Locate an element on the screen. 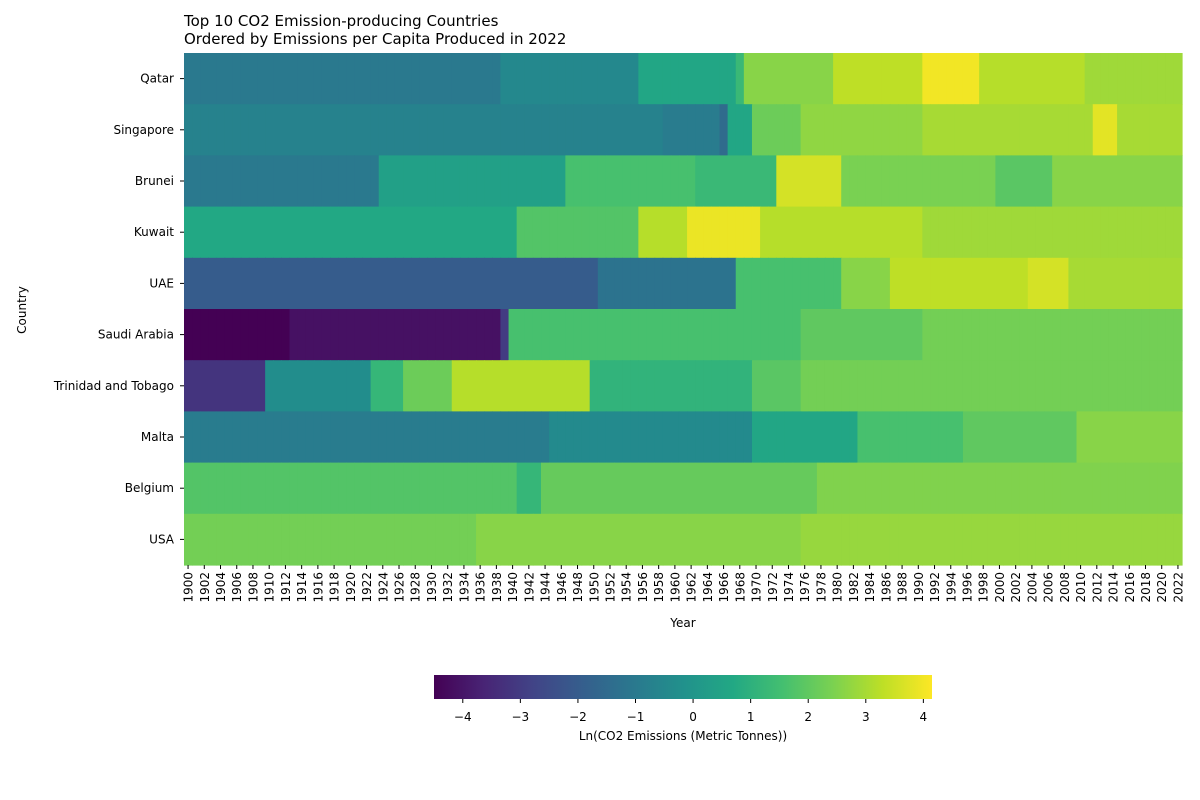 The width and height of the screenshot is (1200, 800). x-tick-label: 1988 is located at coordinates (903, 587).